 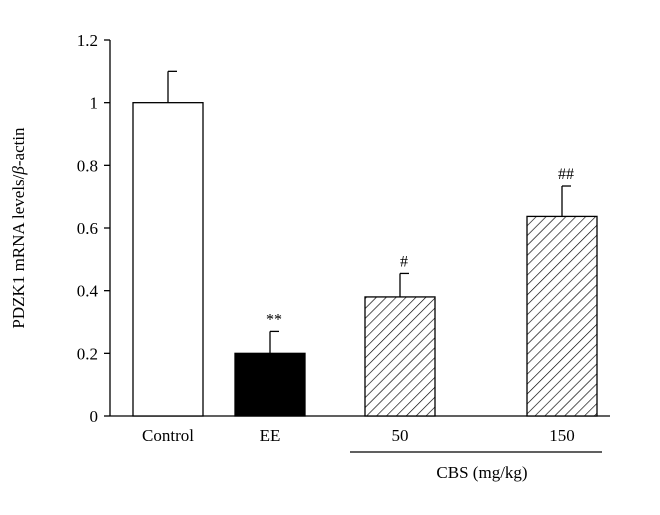 I want to click on y-tick-label: 1.2, so click(x=87, y=40).